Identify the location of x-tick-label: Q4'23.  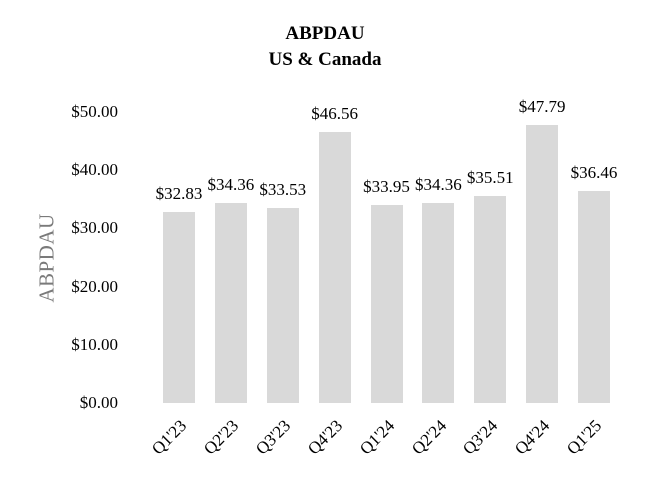
(325, 437).